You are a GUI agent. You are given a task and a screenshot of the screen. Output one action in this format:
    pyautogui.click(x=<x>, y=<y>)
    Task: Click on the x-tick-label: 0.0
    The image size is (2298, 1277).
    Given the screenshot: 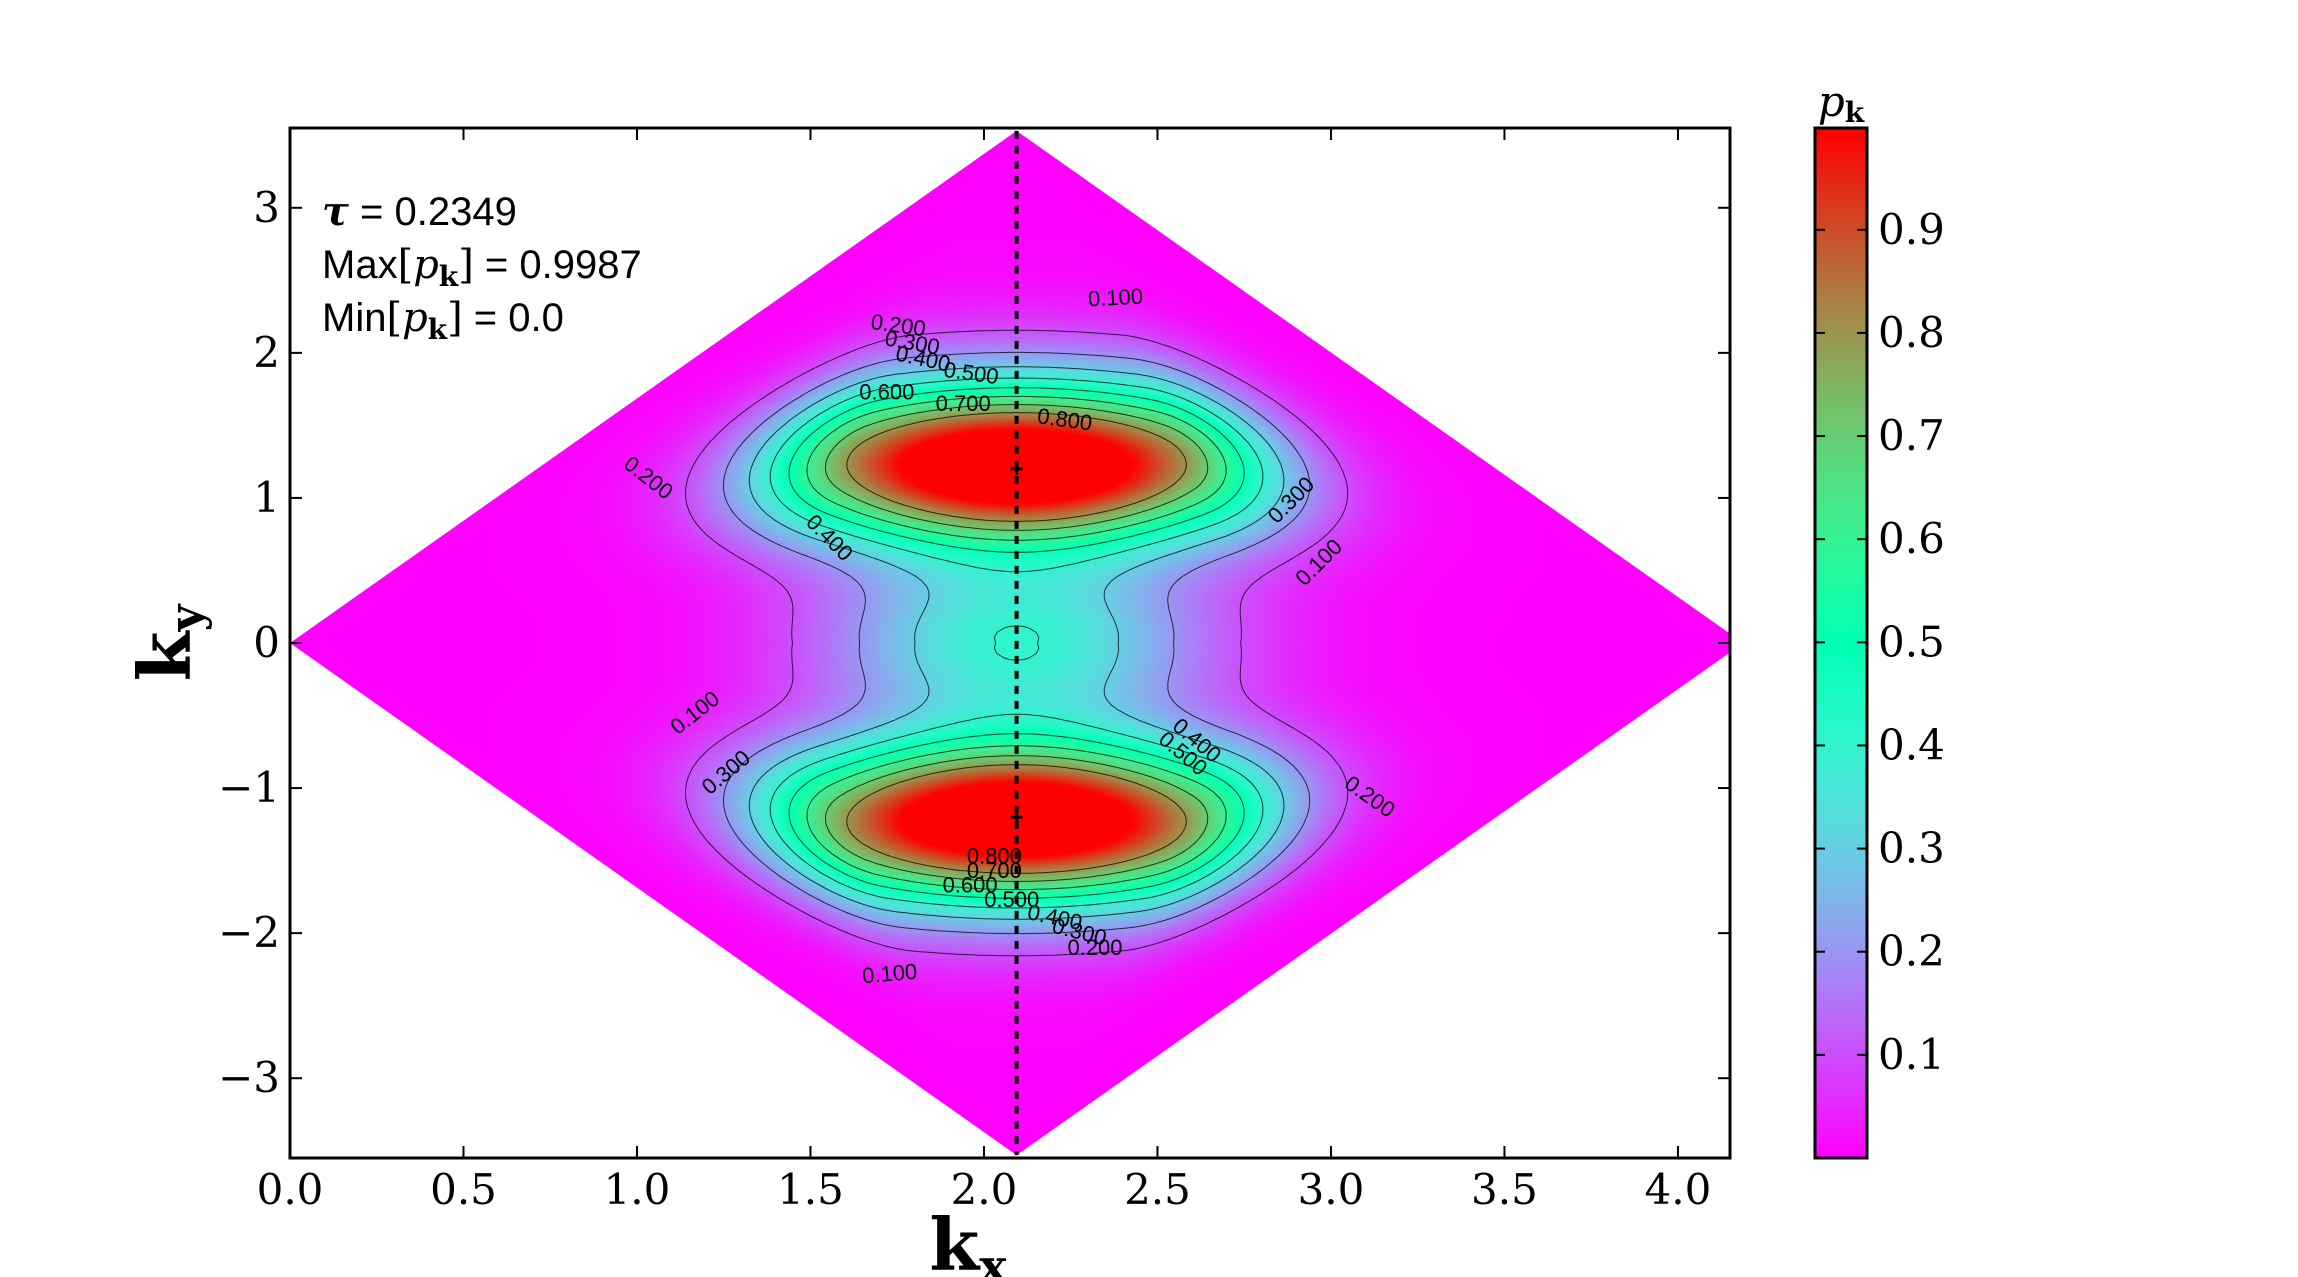 What is the action you would take?
    pyautogui.click(x=290, y=1189)
    